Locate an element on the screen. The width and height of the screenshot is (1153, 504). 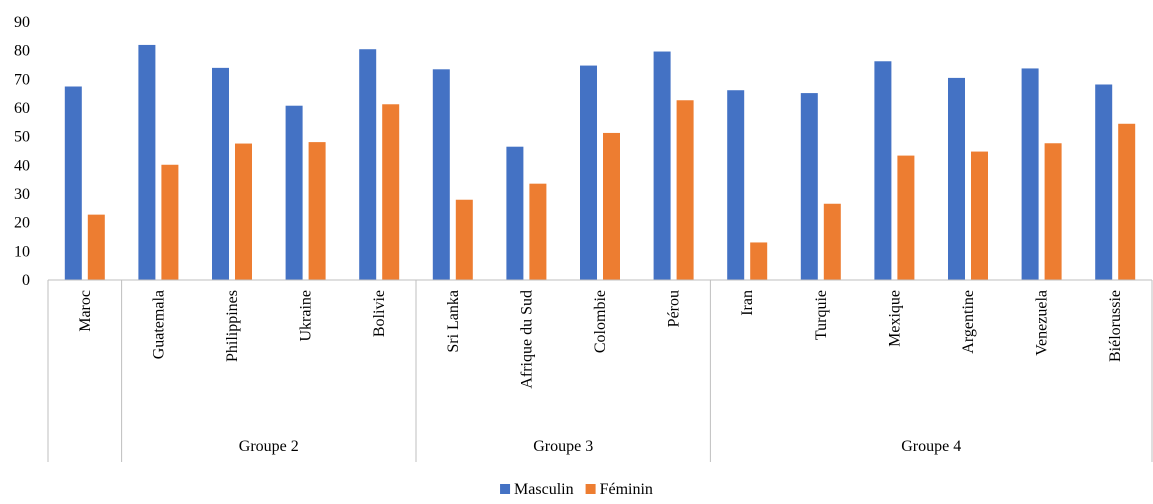
category-label: Guatemala is located at coordinates (158, 324).